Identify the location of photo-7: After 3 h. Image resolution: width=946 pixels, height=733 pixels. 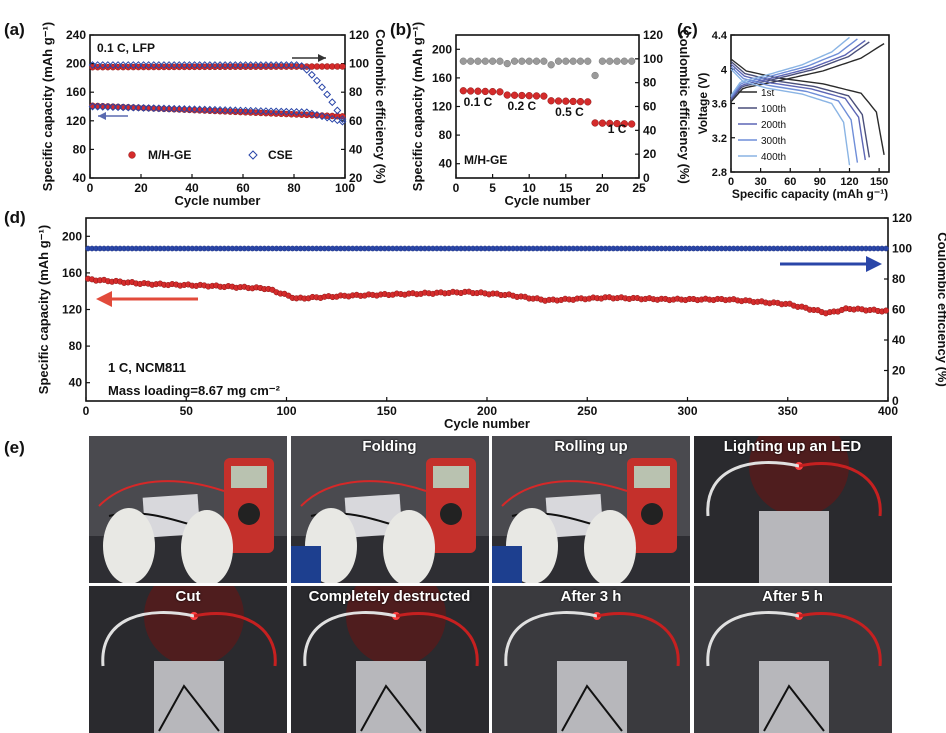
(591, 659).